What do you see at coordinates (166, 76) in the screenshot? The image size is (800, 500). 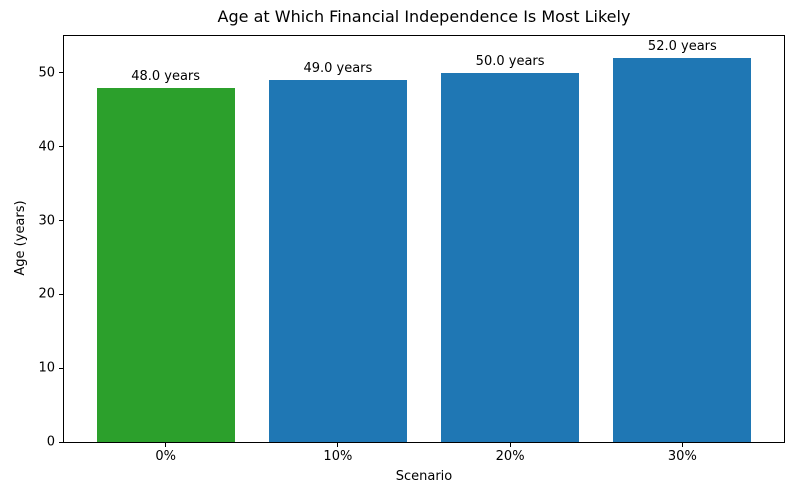 I see `bar-value-label: 48.0 years` at bounding box center [166, 76].